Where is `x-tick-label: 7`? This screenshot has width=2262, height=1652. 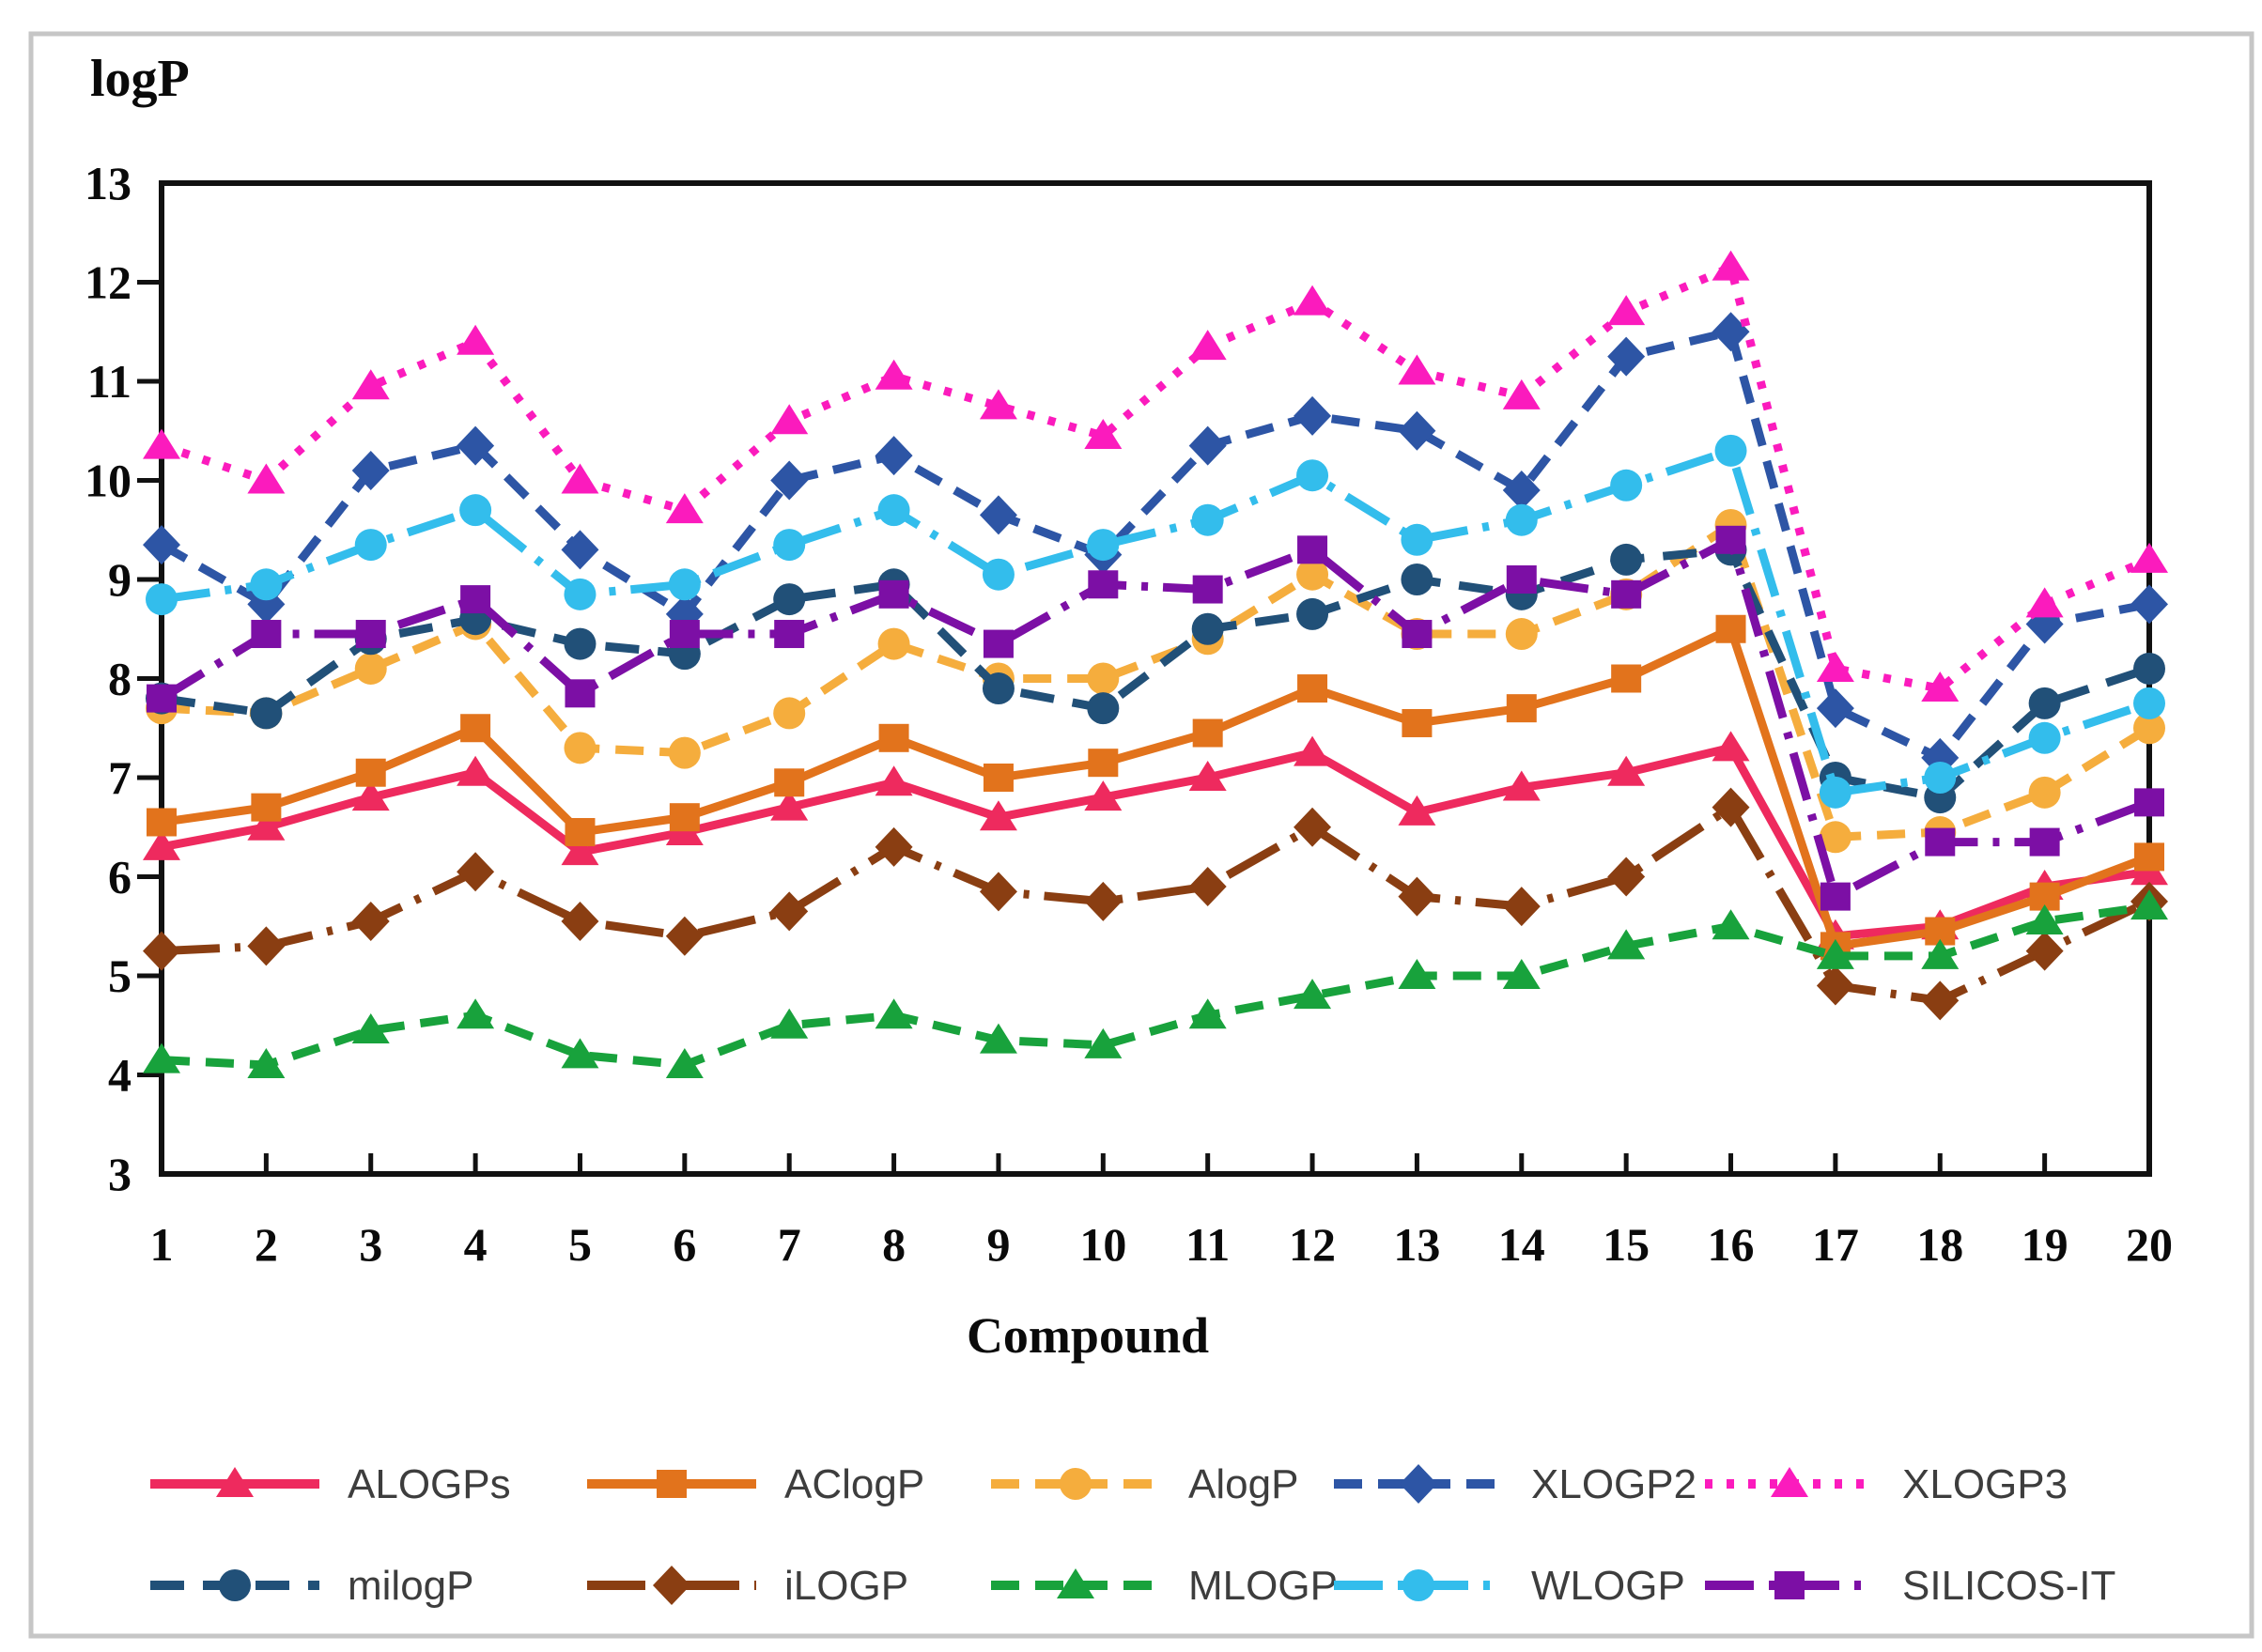 x-tick-label: 7 is located at coordinates (789, 1244).